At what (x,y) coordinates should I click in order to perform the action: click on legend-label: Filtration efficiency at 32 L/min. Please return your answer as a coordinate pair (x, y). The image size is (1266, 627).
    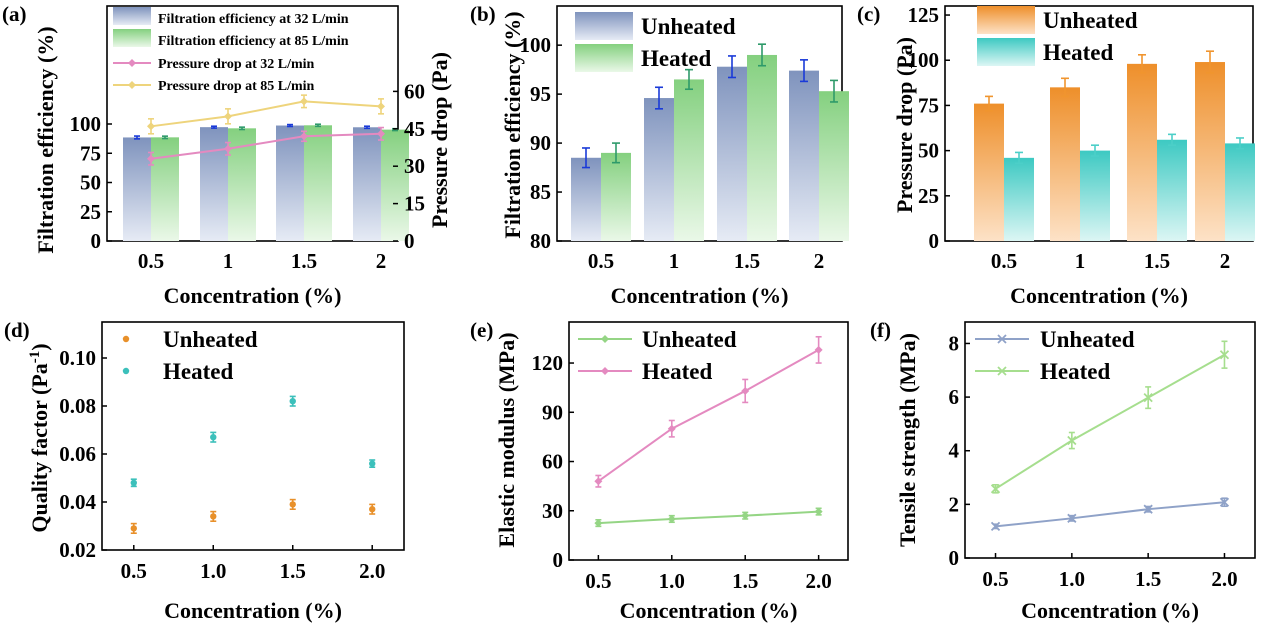
    Looking at the image, I should click on (253, 19).